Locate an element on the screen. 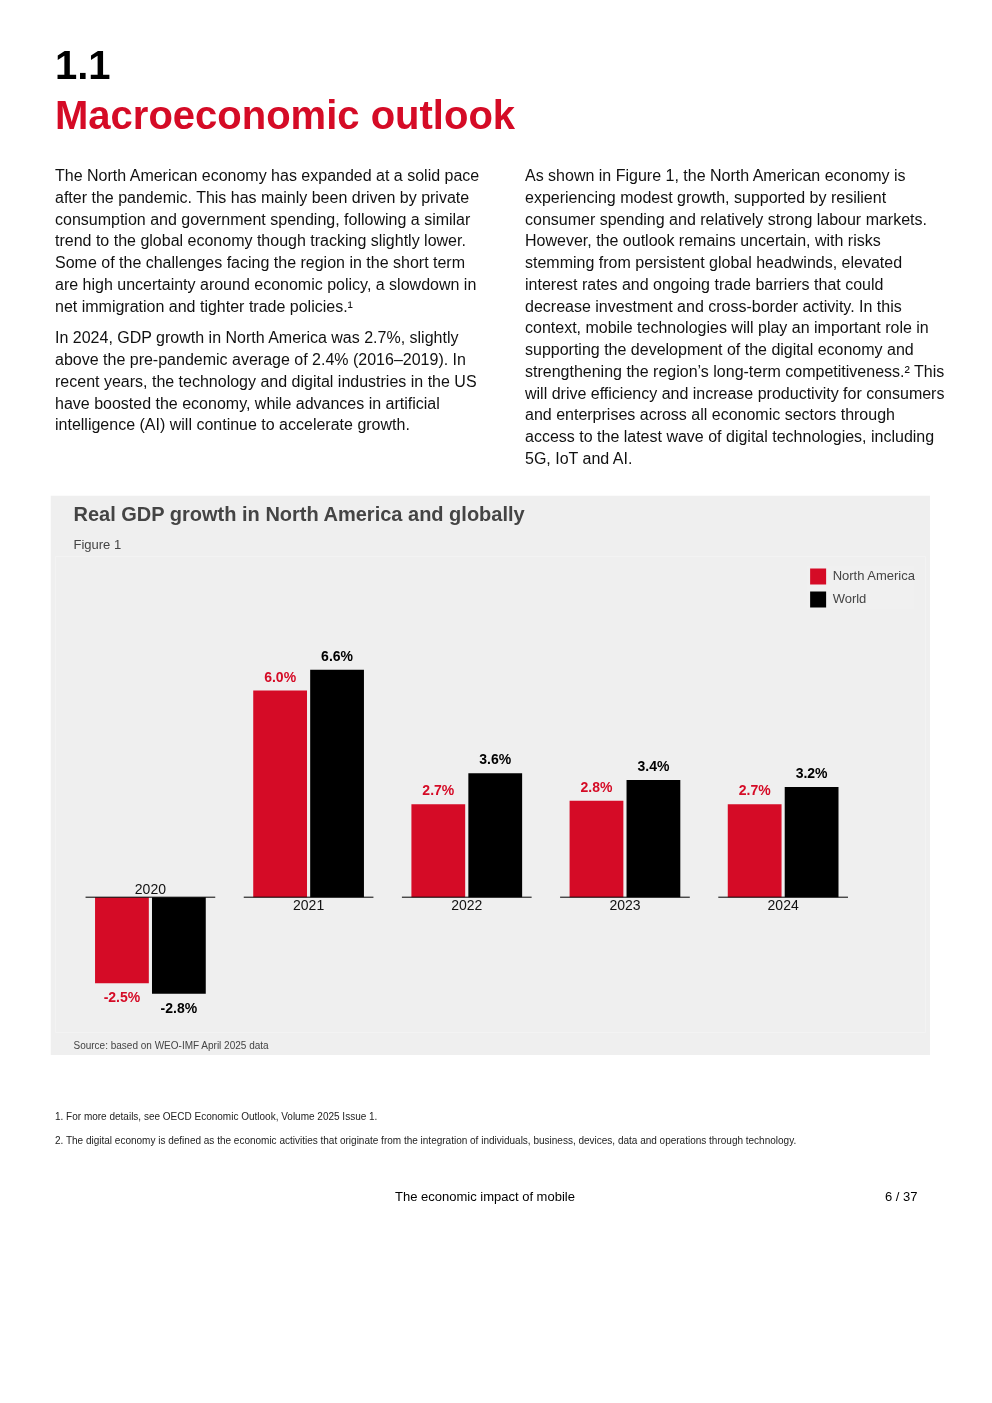  data-label: 6.0% is located at coordinates (280, 676).